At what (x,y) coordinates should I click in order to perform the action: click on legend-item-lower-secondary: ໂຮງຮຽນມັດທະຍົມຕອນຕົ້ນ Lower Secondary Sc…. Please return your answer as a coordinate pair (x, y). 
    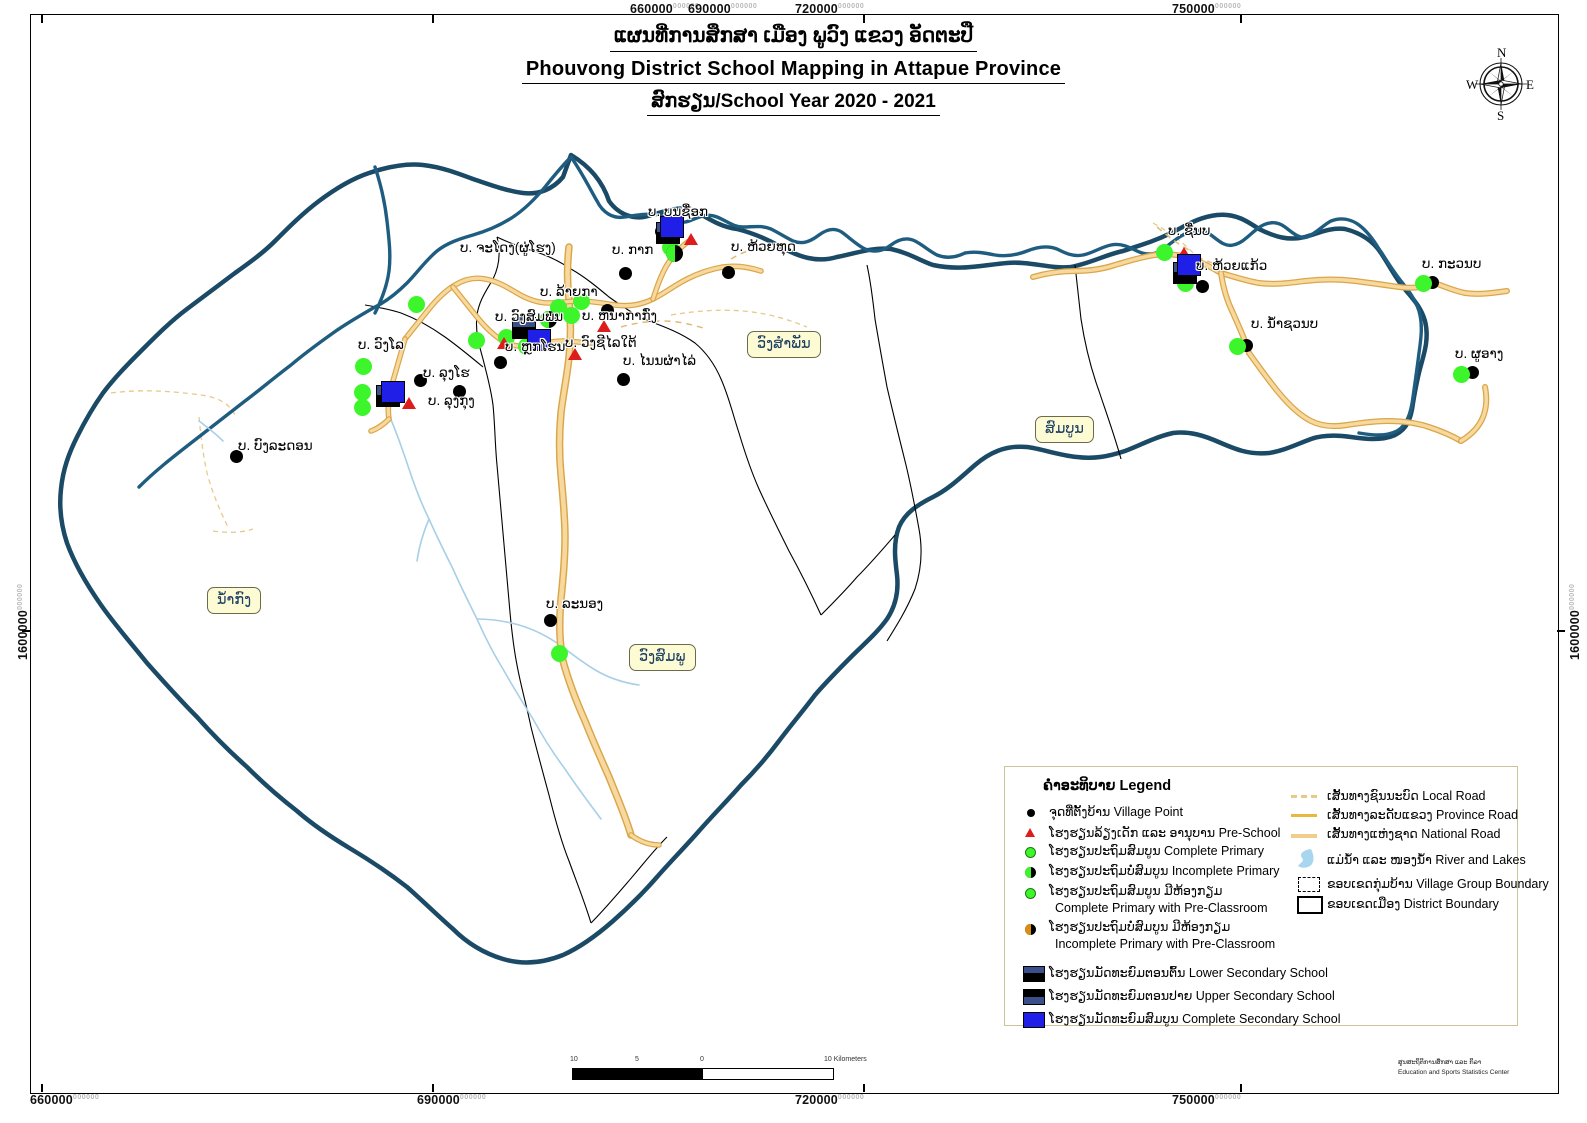
    Looking at the image, I should click on (1188, 973).